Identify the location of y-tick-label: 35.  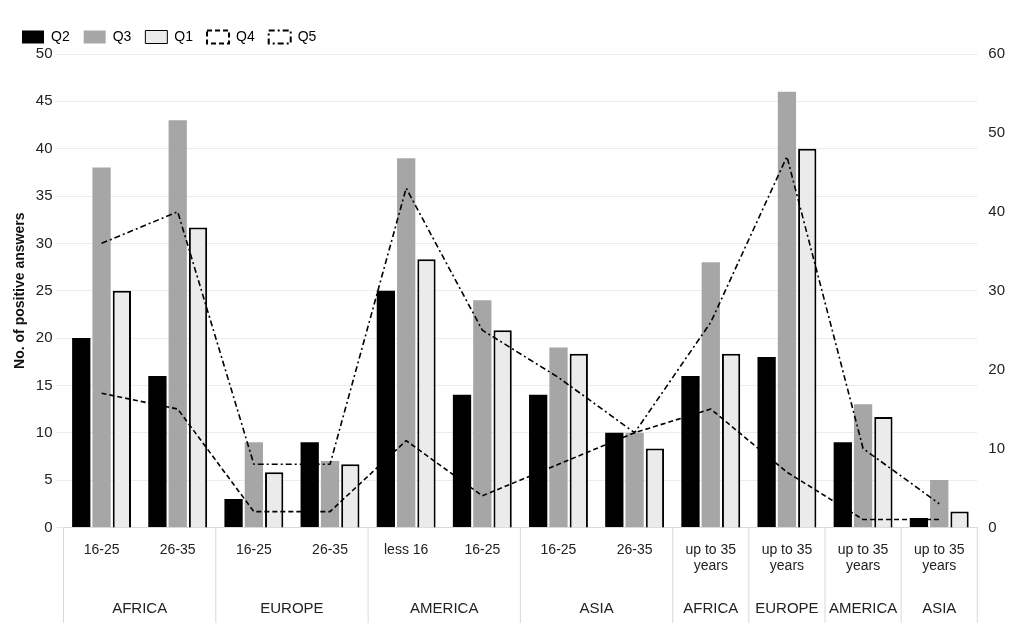
(44, 195).